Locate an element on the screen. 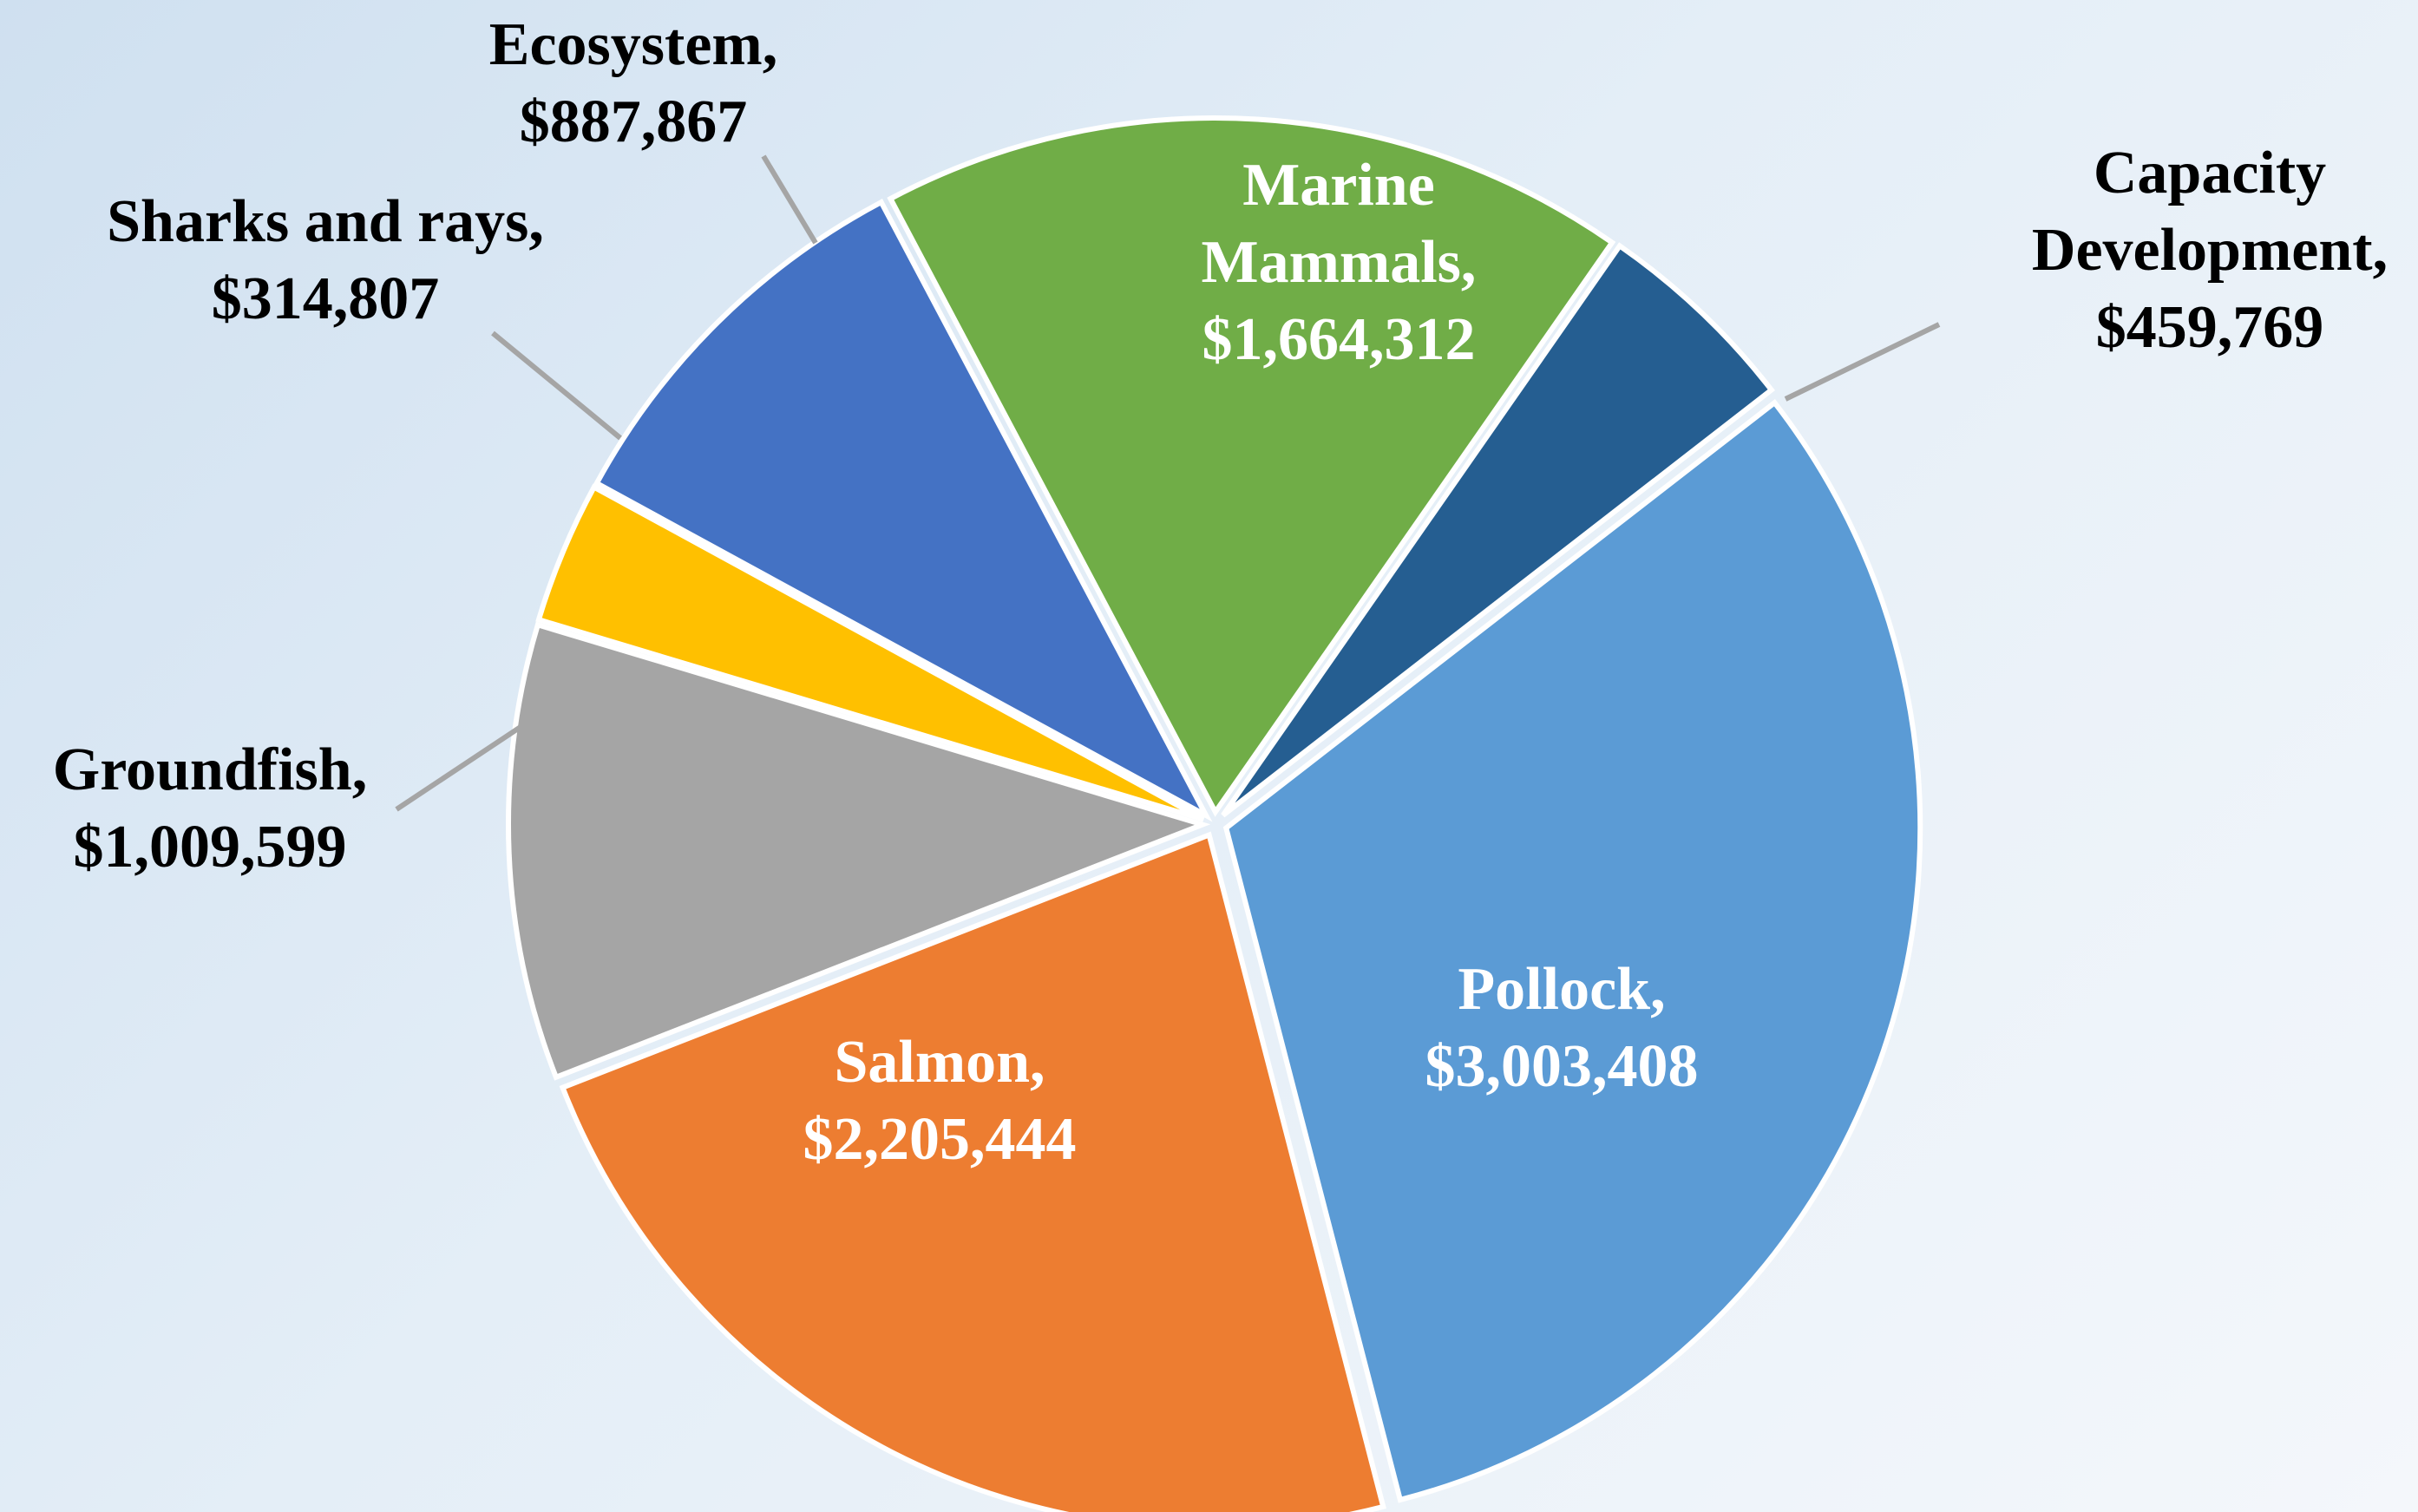  data-label-sharks-and-rays: Sharks and rays, $314,807 is located at coordinates (326, 260).